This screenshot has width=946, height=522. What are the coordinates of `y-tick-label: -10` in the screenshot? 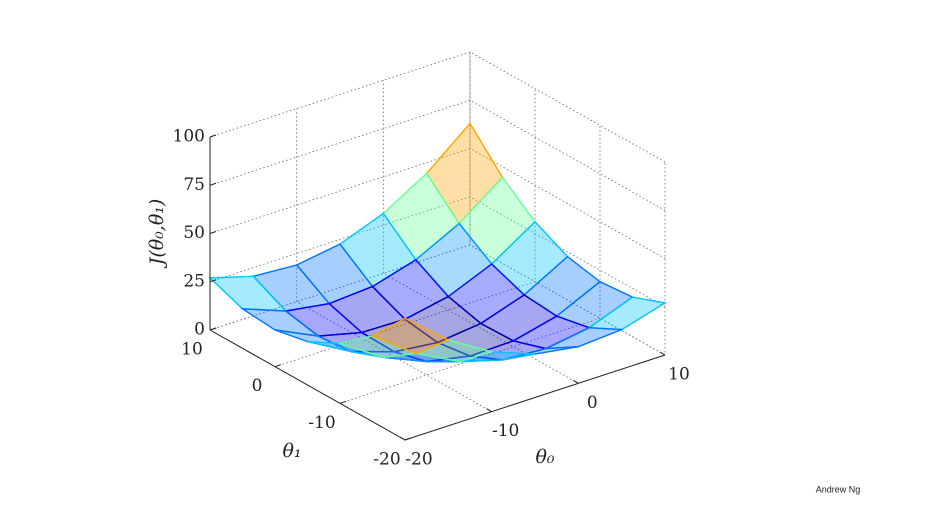 It's located at (321, 423).